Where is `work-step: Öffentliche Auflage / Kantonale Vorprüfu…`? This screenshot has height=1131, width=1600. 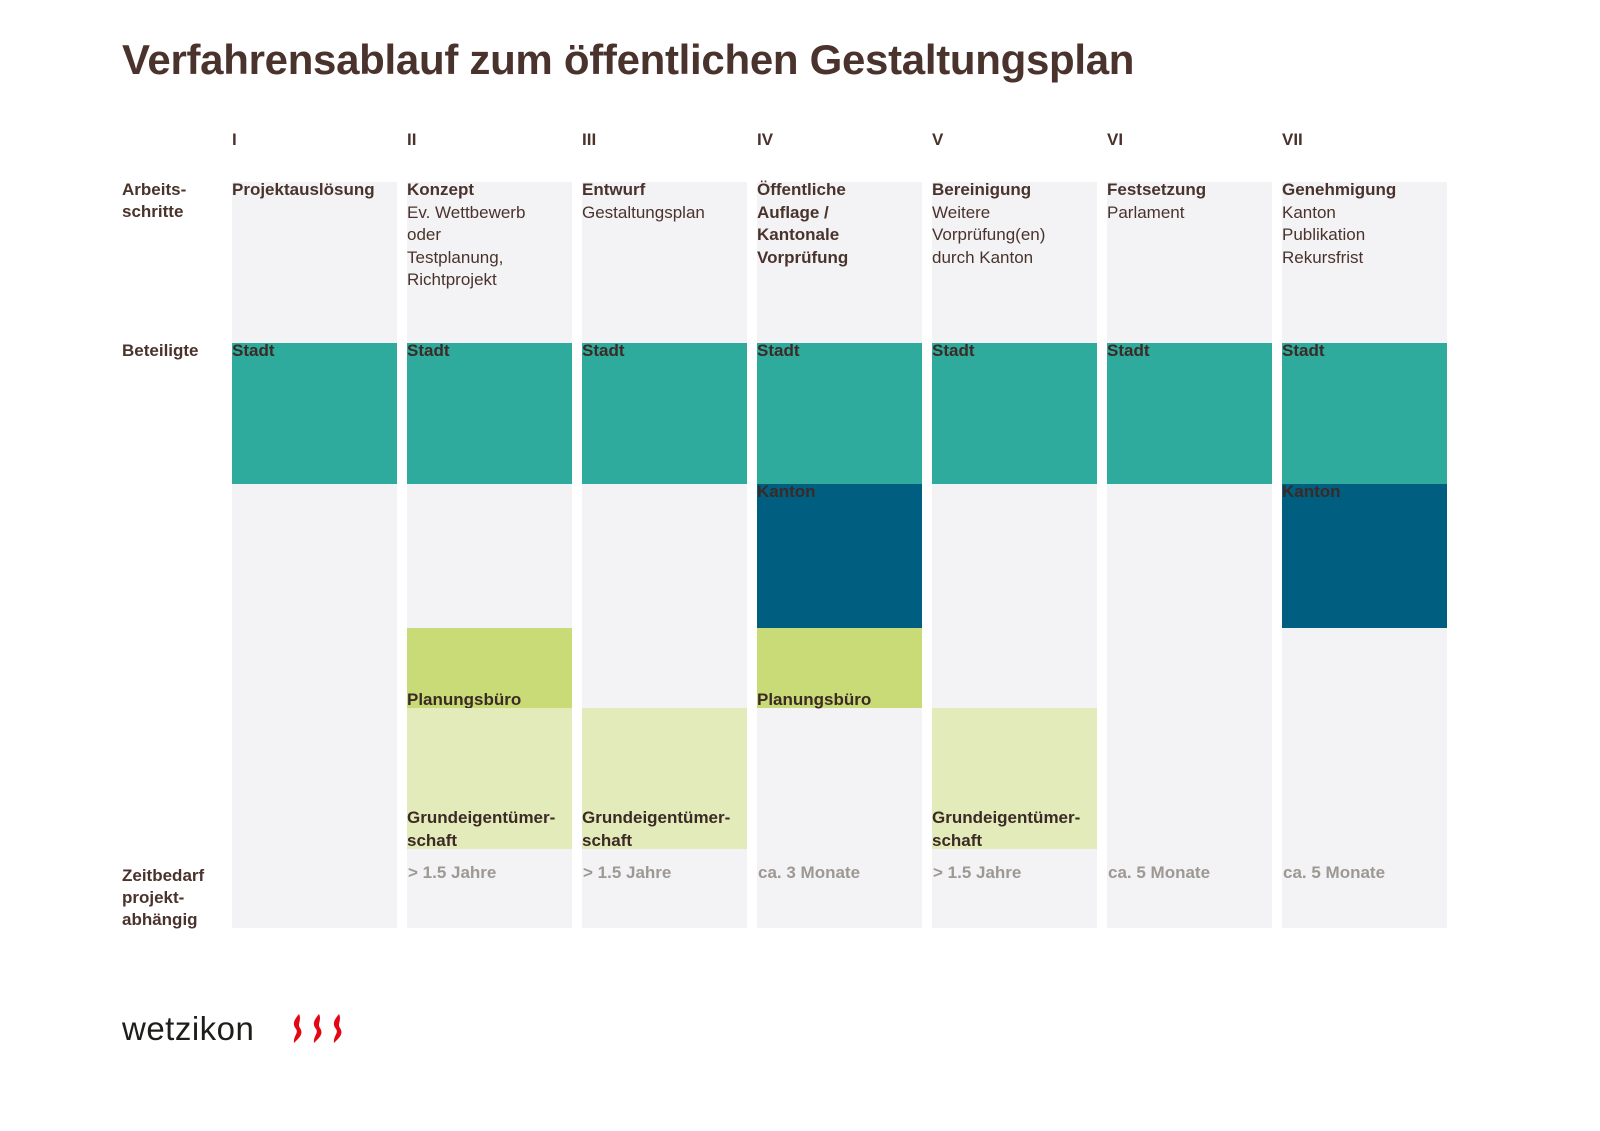 work-step: Öffentliche Auflage / Kantonale Vorprüfu… is located at coordinates (839, 224).